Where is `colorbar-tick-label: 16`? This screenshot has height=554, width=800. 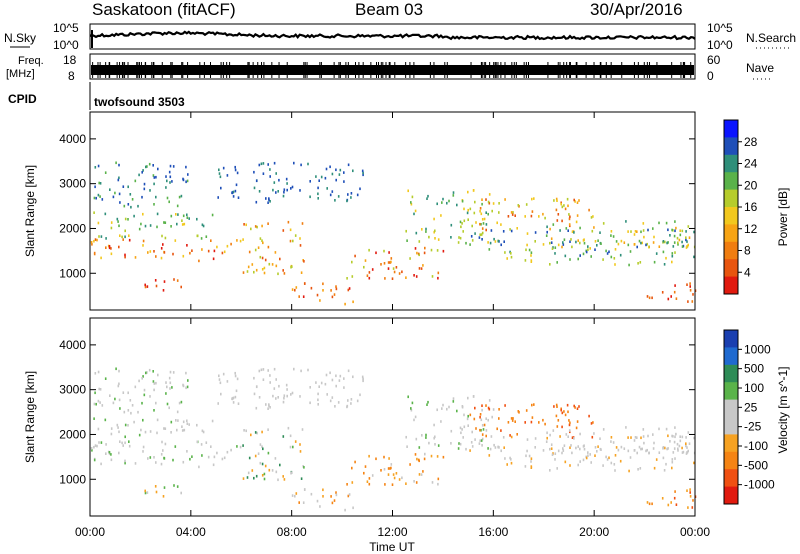
colorbar-tick-label: 16 is located at coordinates (751, 207).